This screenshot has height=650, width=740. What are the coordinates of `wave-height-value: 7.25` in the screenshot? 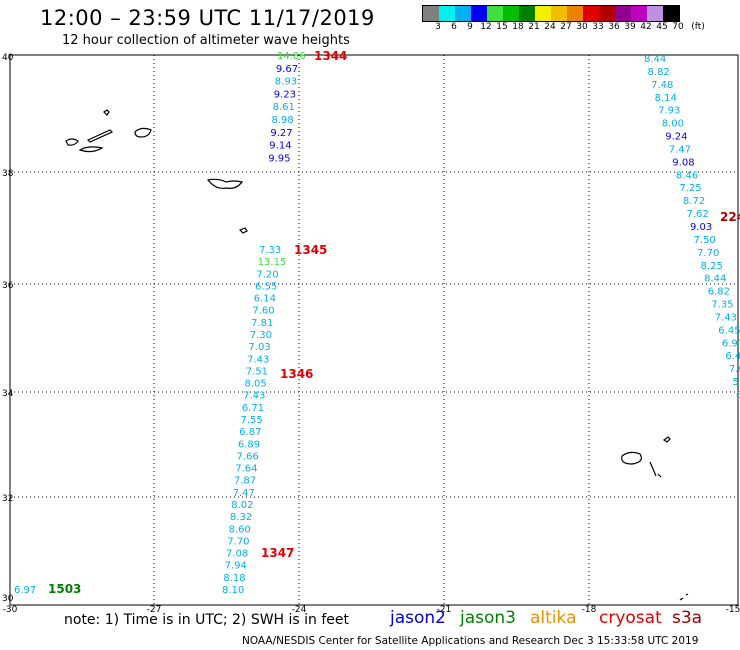 It's located at (690, 188).